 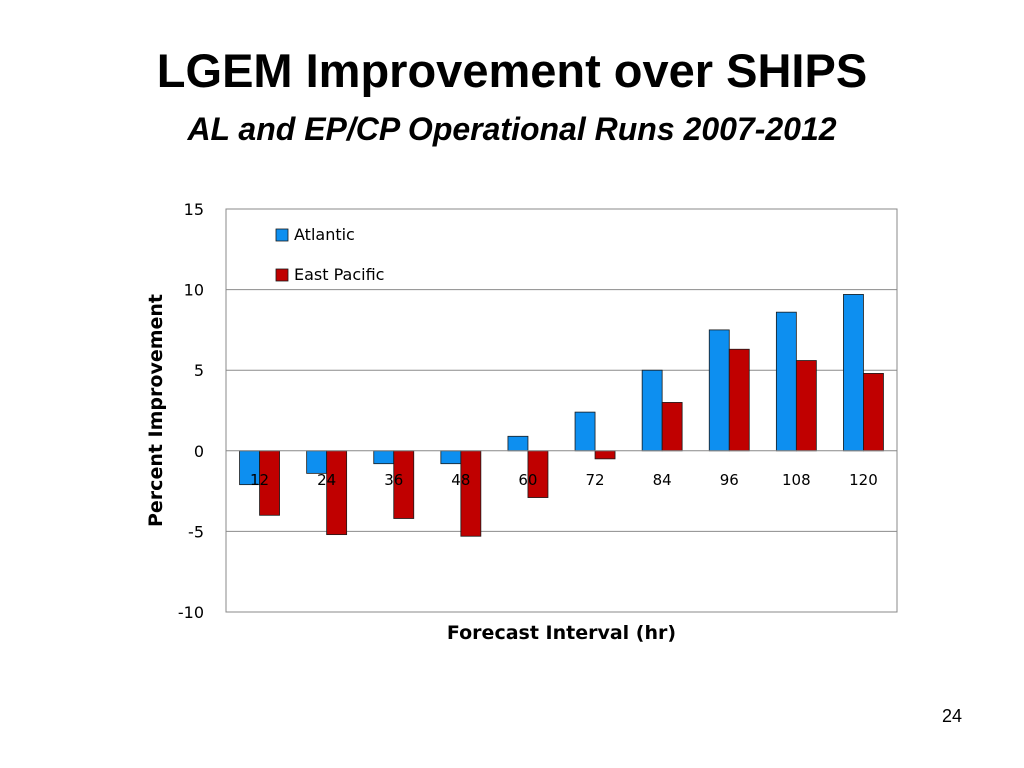 I want to click on x-category-labels: 12 24 36 48 60 72 84 96 108 120, so click(x=564, y=480).